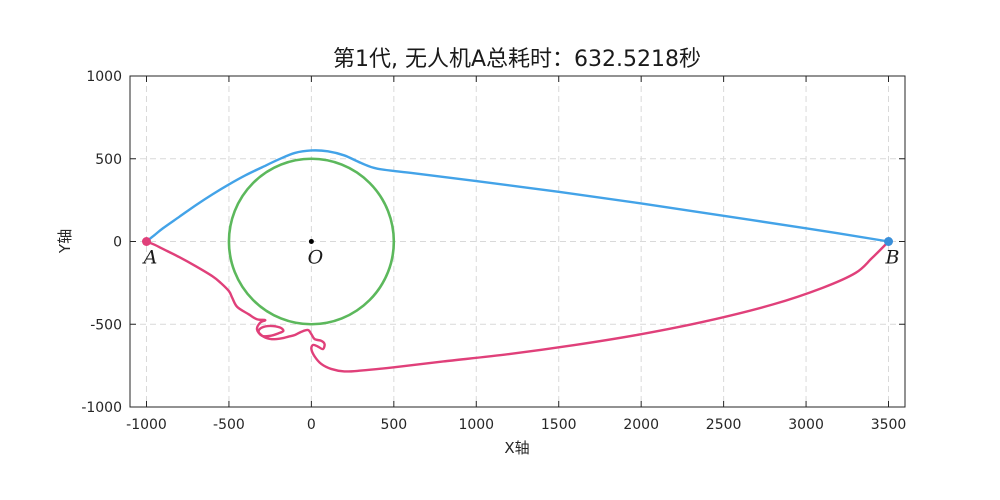 The height and width of the screenshot is (500, 1000). I want to click on x-tick-label: 3000, so click(806, 425).